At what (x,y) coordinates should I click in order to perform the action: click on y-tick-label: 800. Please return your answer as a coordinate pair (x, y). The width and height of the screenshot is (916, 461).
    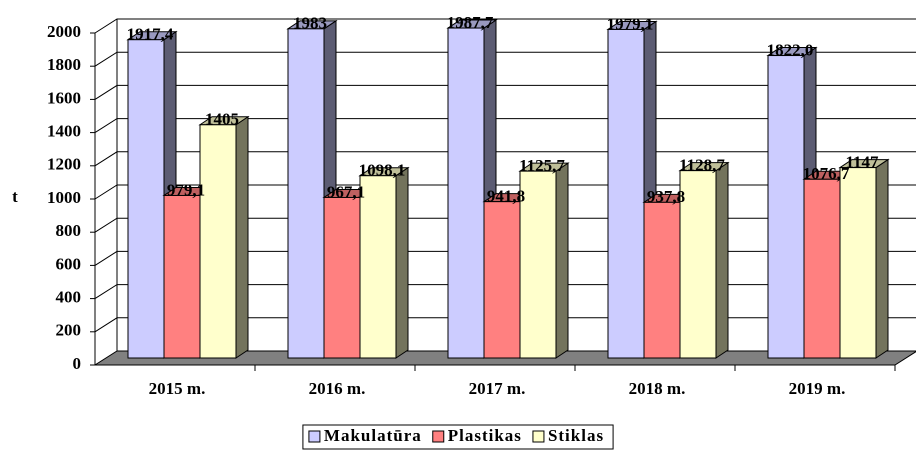
    Looking at the image, I should click on (69, 230).